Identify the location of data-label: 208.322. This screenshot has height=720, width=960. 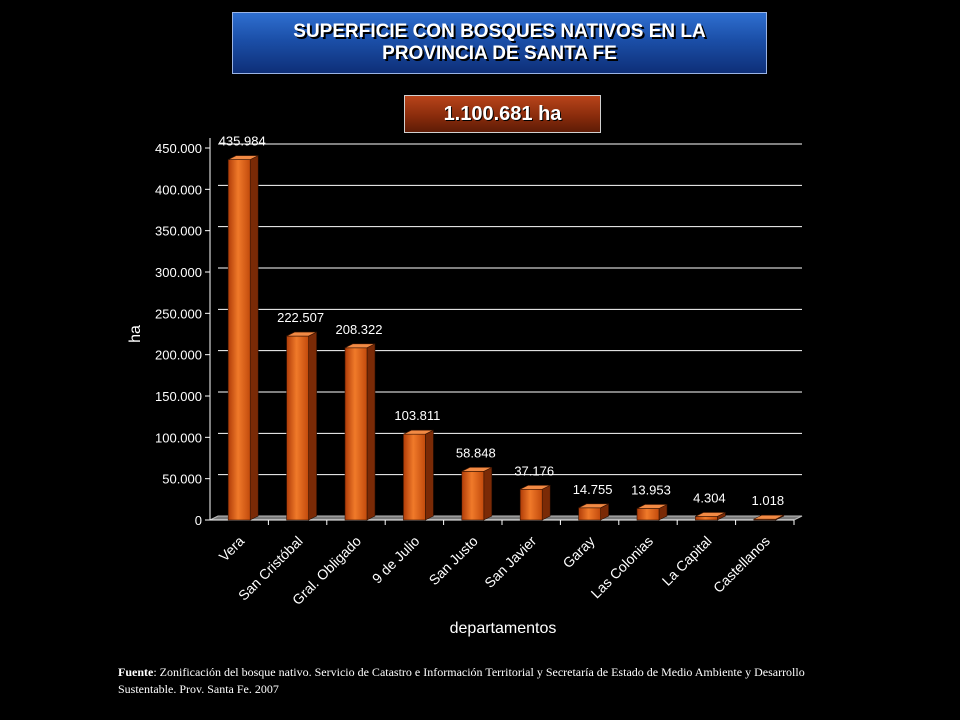
(359, 329).